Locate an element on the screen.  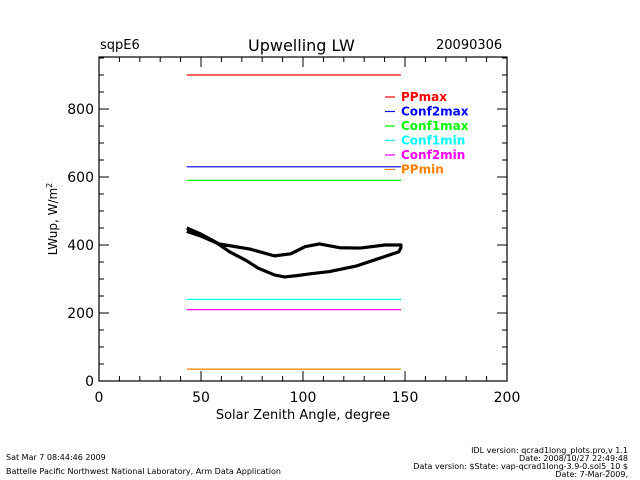
chart-title: Upwelling LW is located at coordinates (301, 45).